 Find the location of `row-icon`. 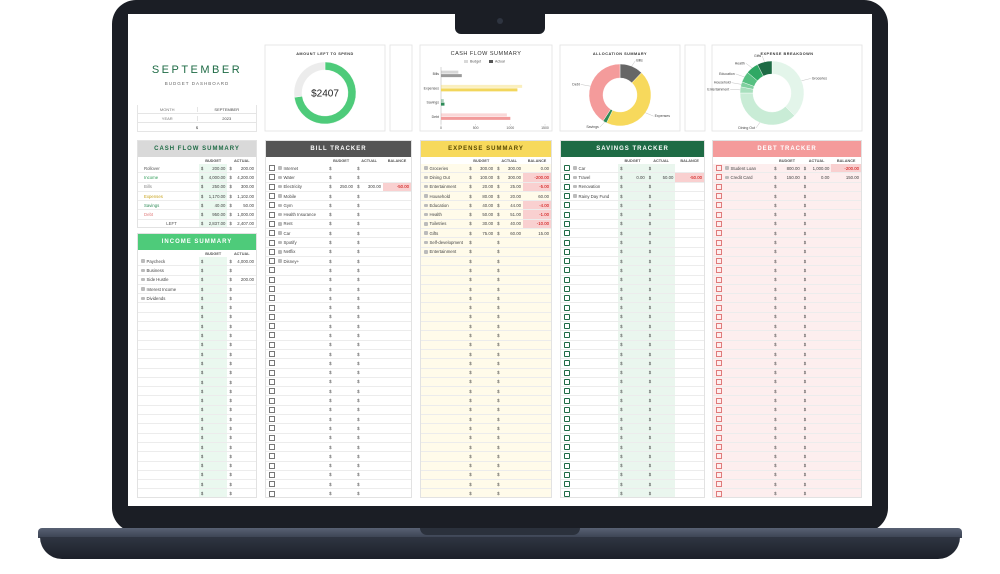

row-icon is located at coordinates (280, 224).